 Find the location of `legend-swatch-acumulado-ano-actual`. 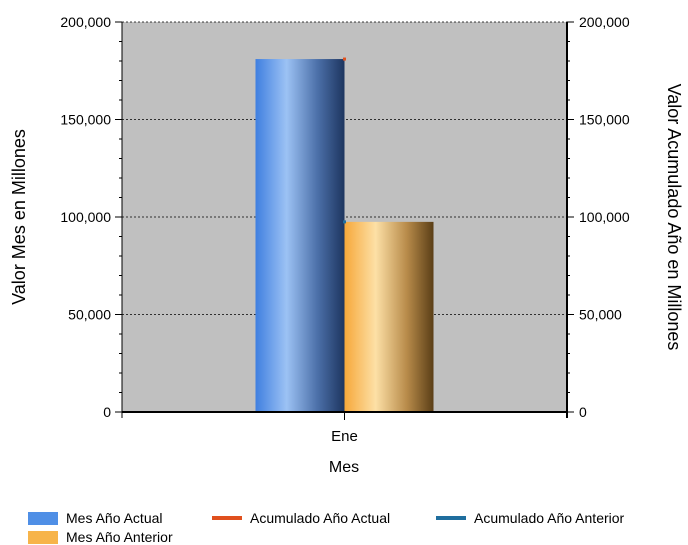

legend-swatch-acumulado-ano-actual is located at coordinates (227, 518).